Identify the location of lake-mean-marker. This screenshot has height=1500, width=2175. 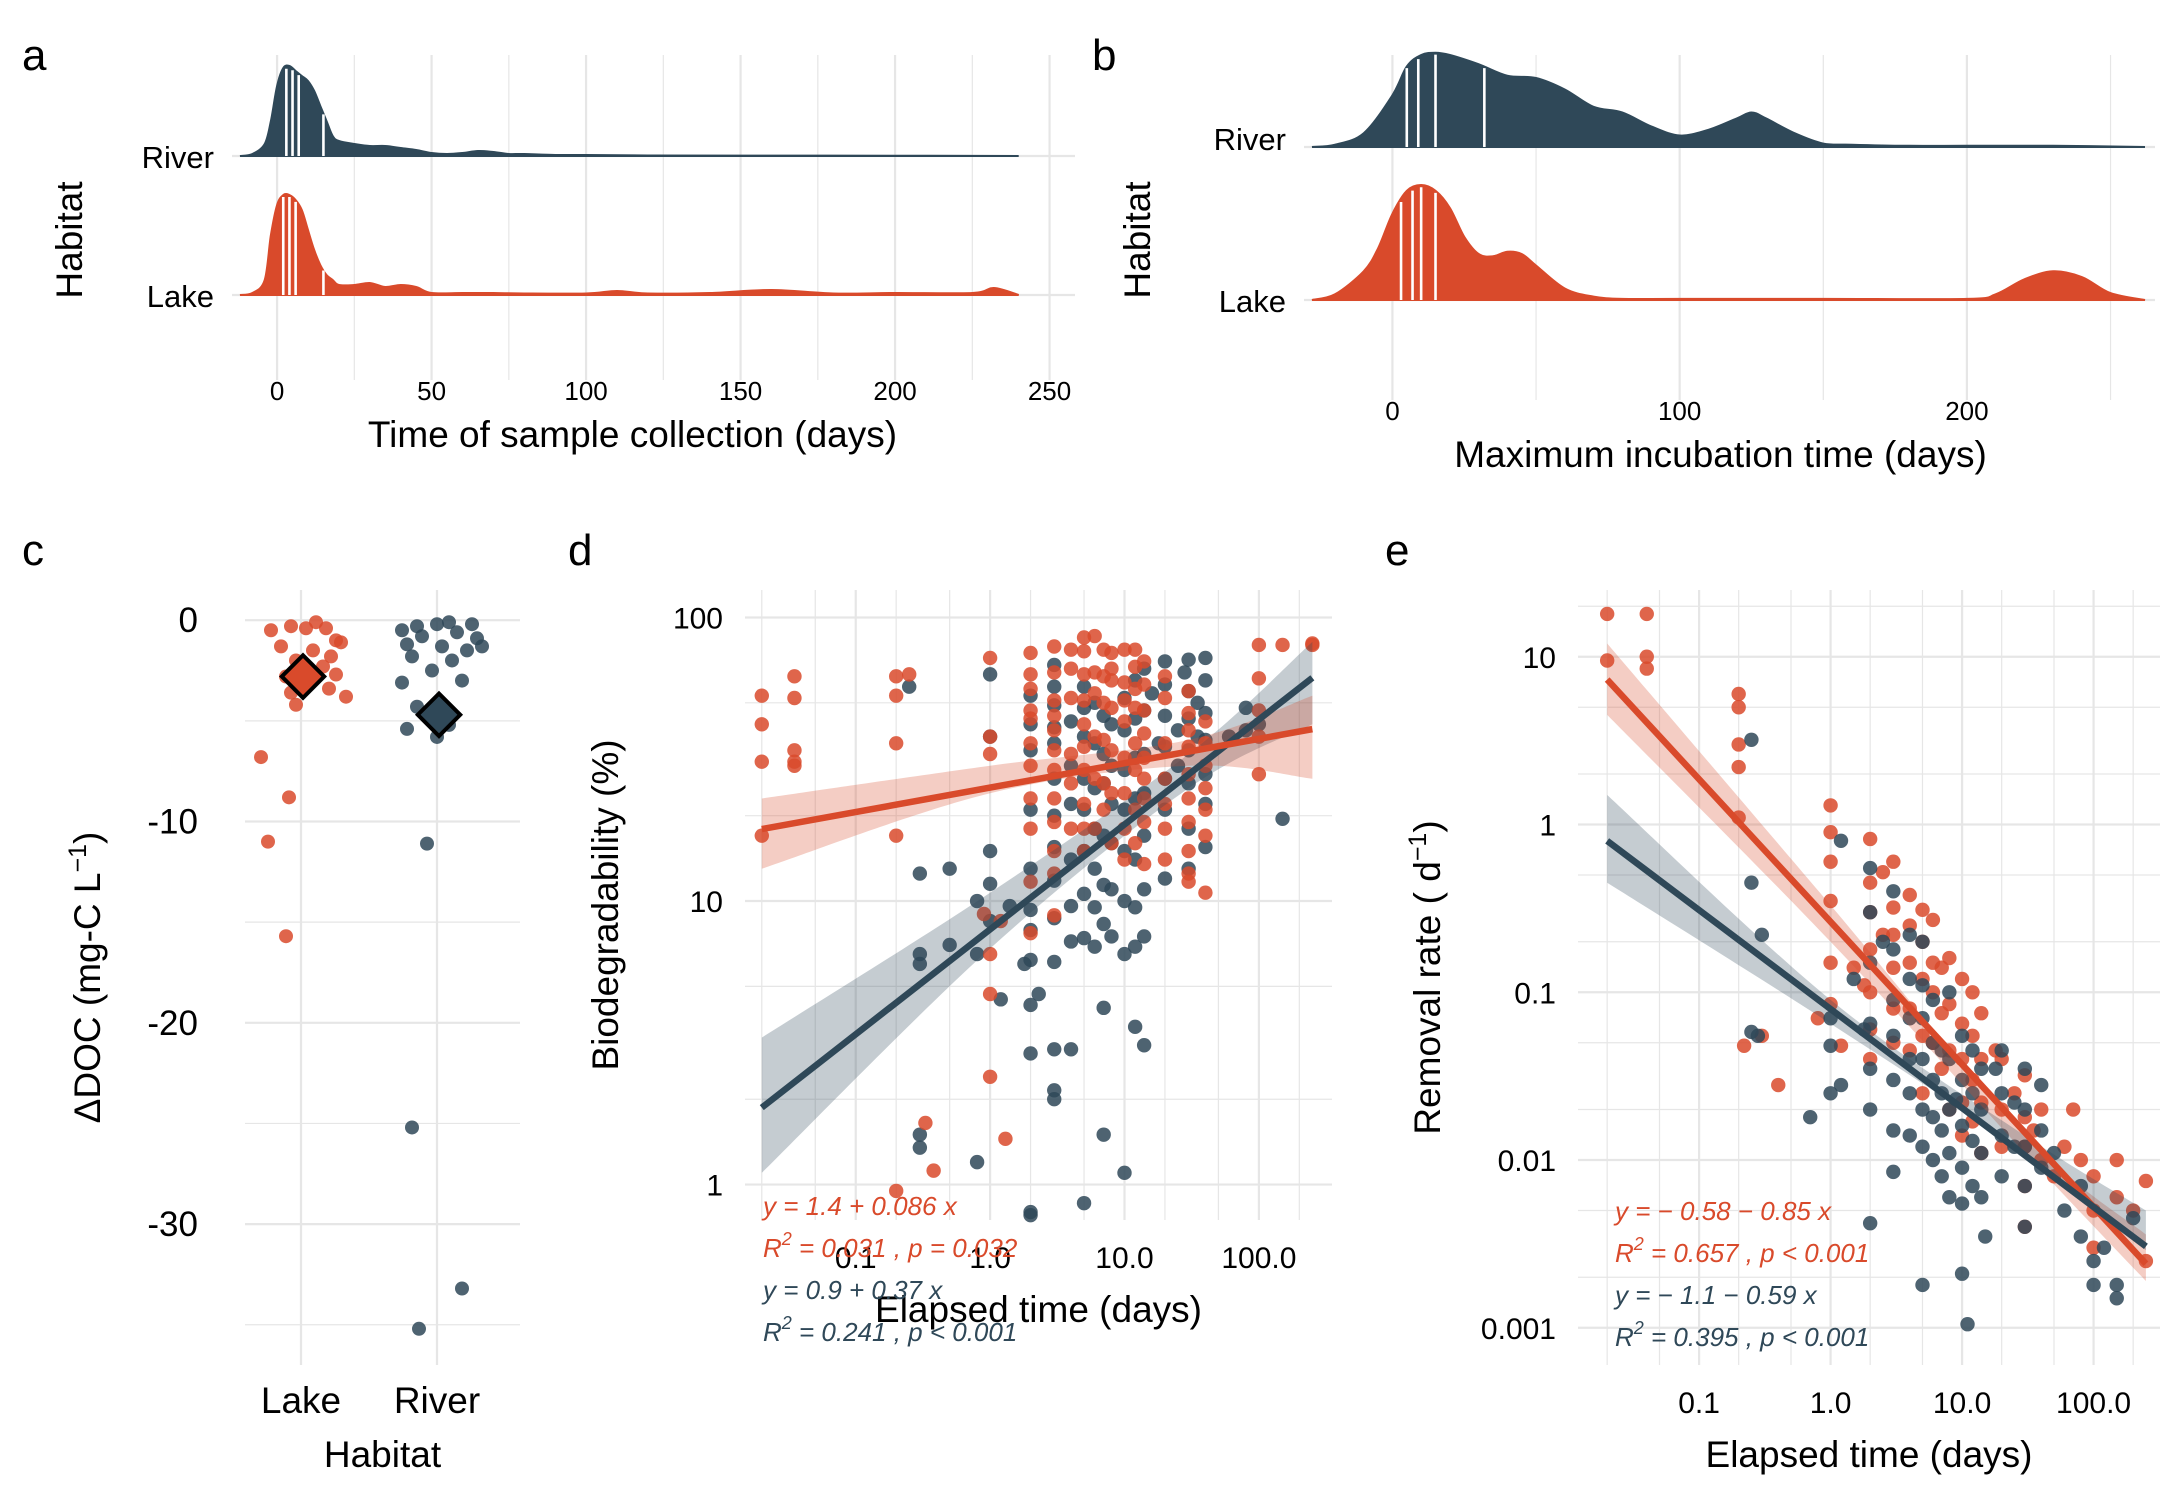
(303, 676).